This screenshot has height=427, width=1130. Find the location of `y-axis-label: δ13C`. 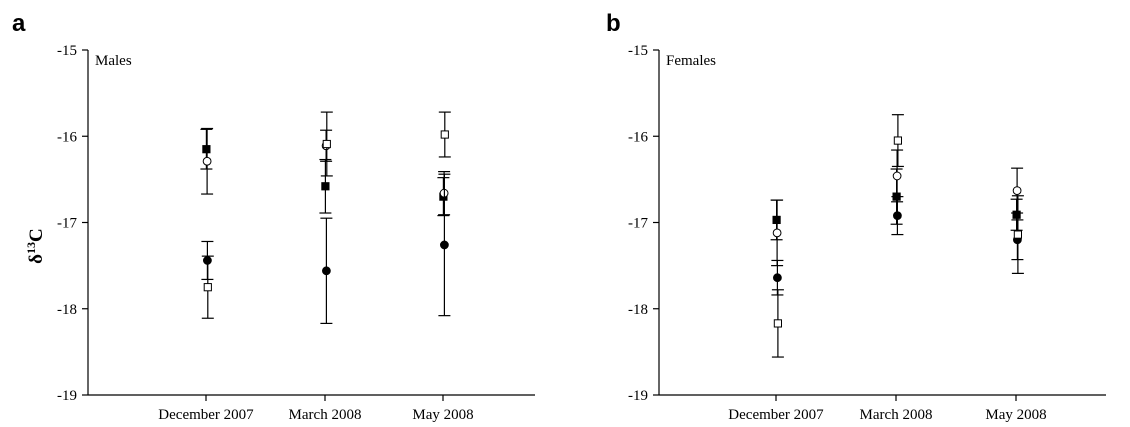

y-axis-label: δ13C is located at coordinates (35, 246).